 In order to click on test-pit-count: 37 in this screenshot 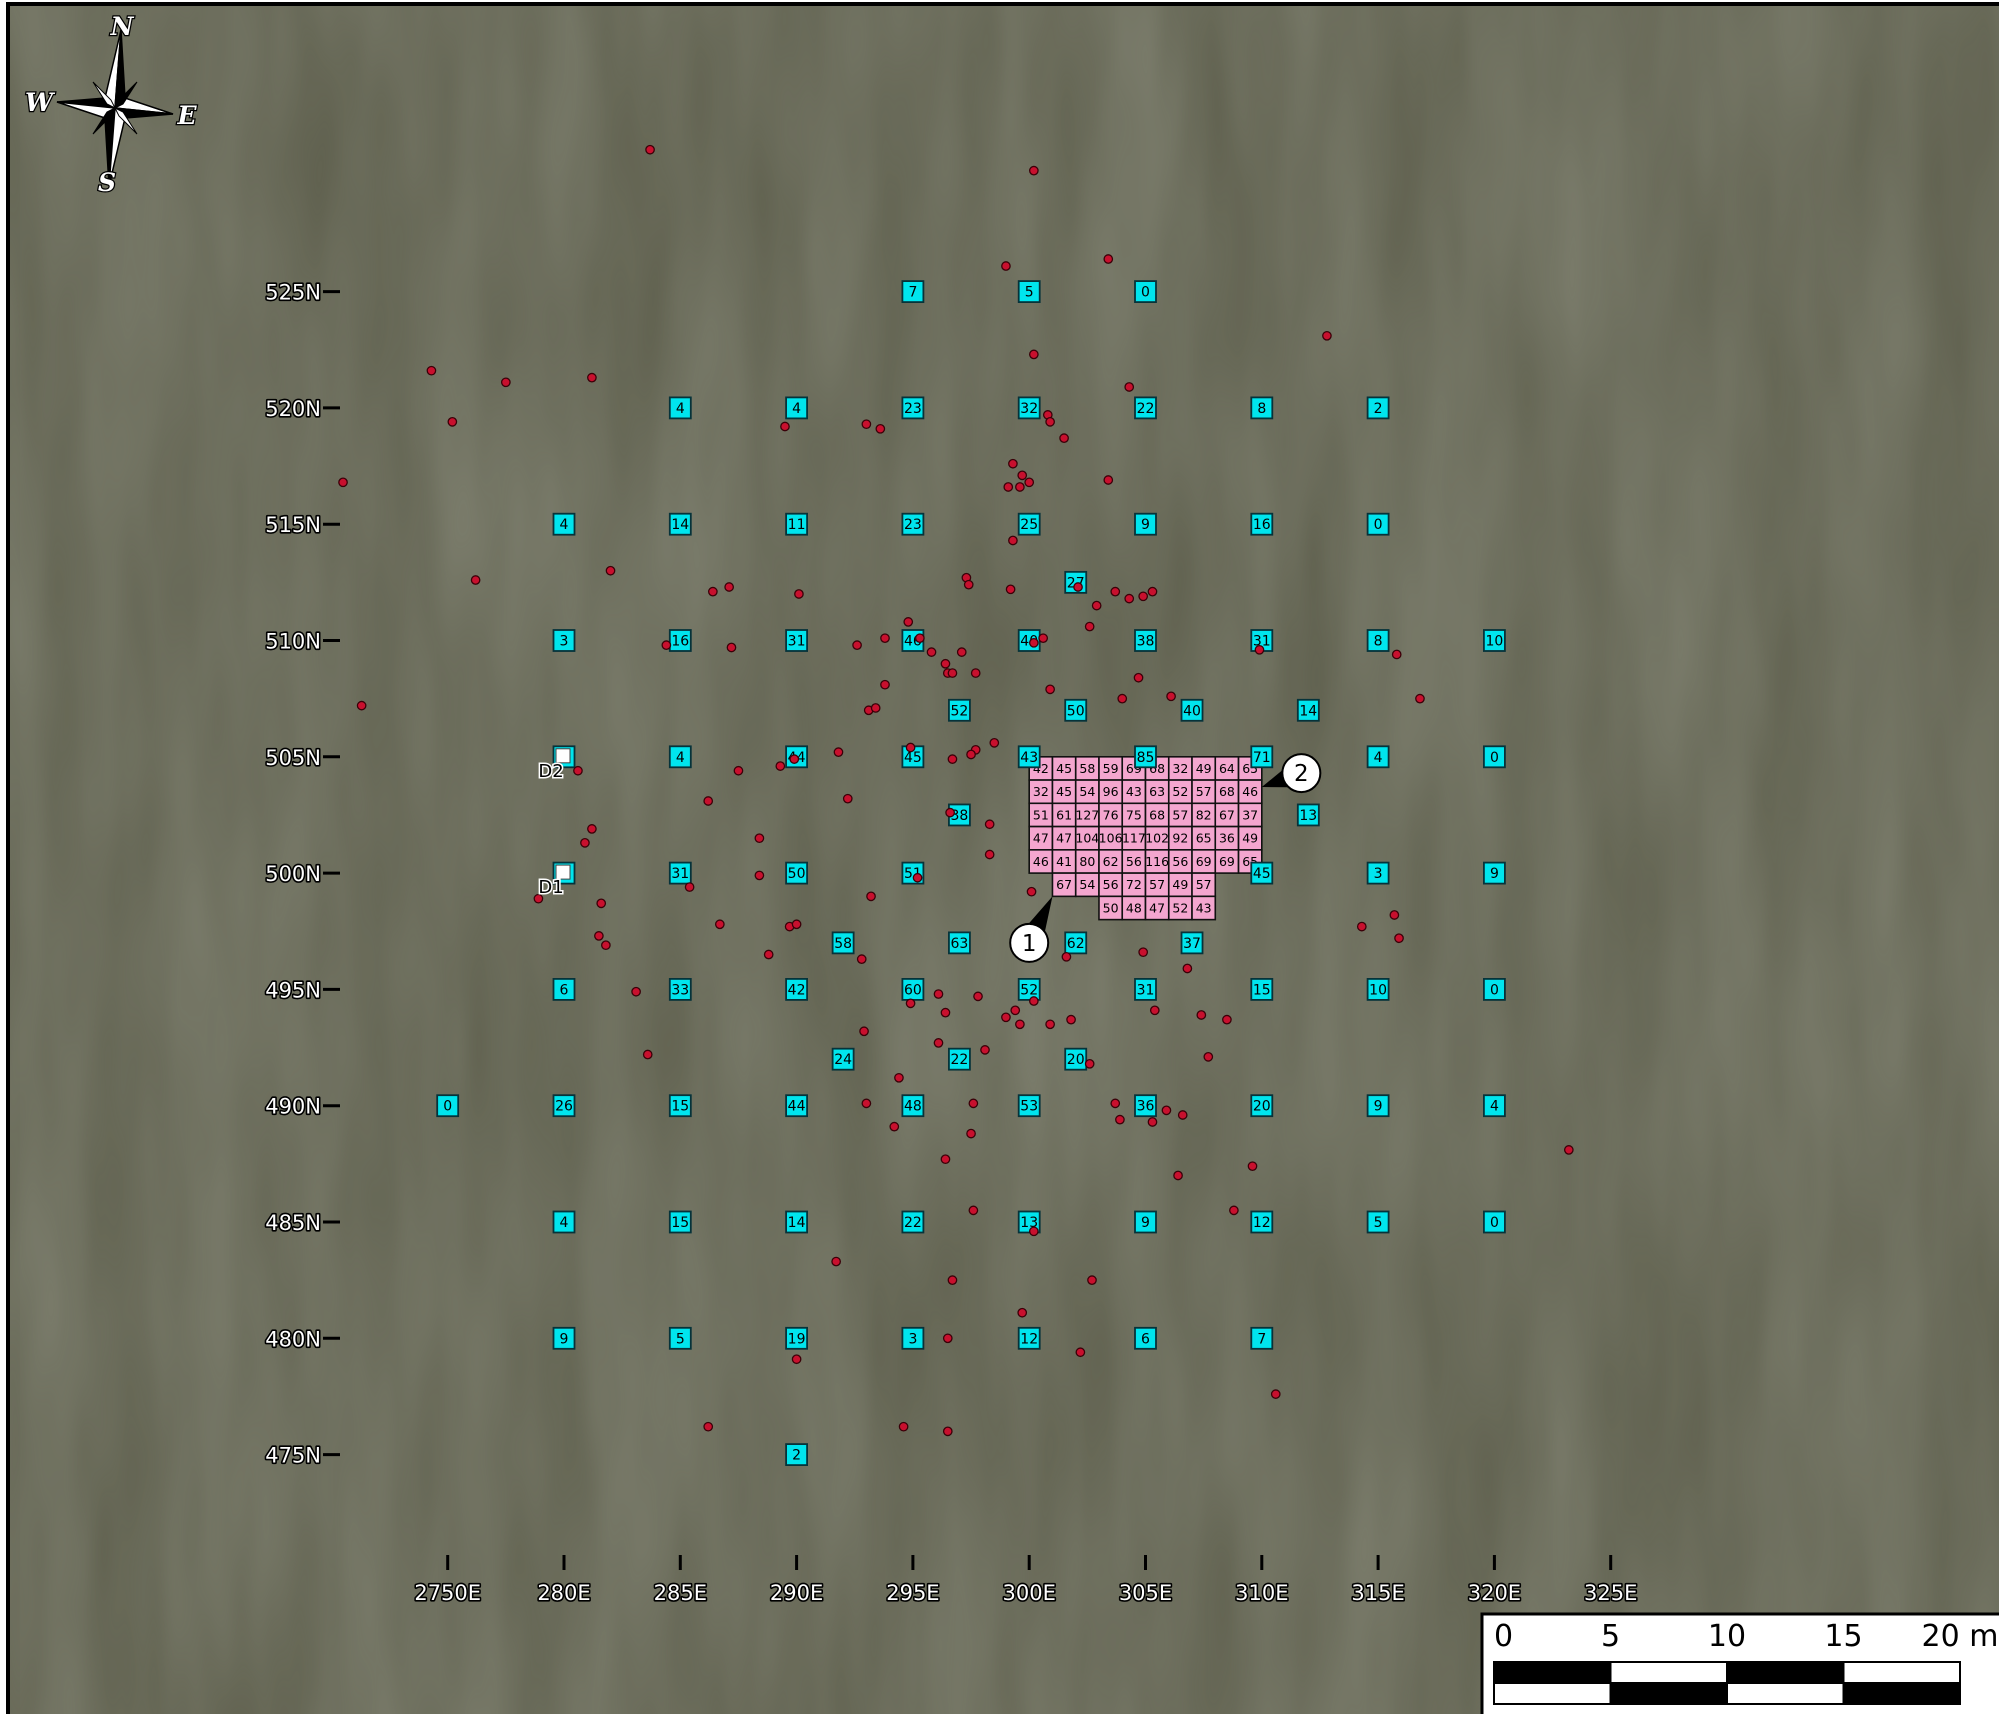, I will do `click(1192, 944)`.